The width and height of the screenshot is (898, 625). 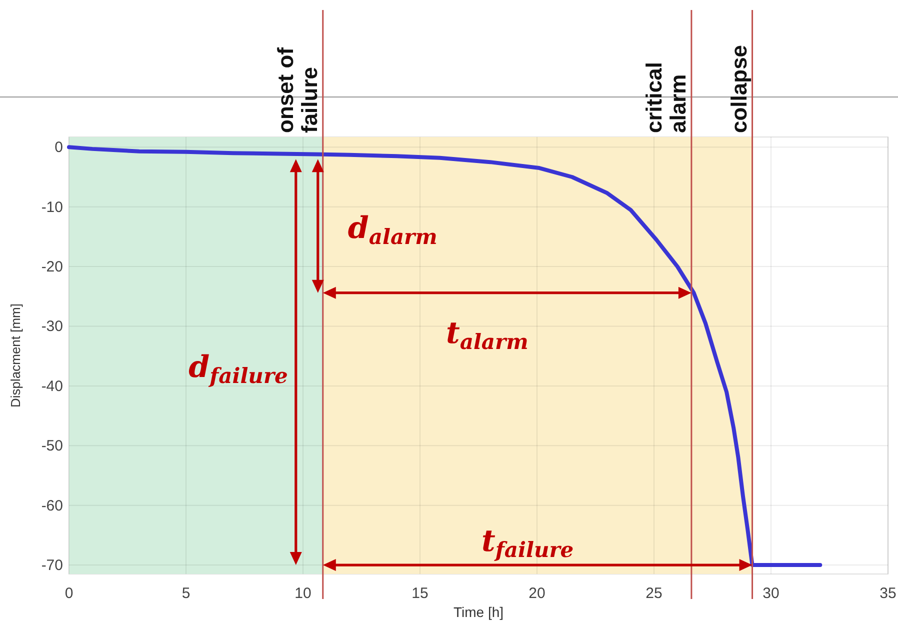 I want to click on annotation: d$_{failure}$, so click(x=238, y=369).